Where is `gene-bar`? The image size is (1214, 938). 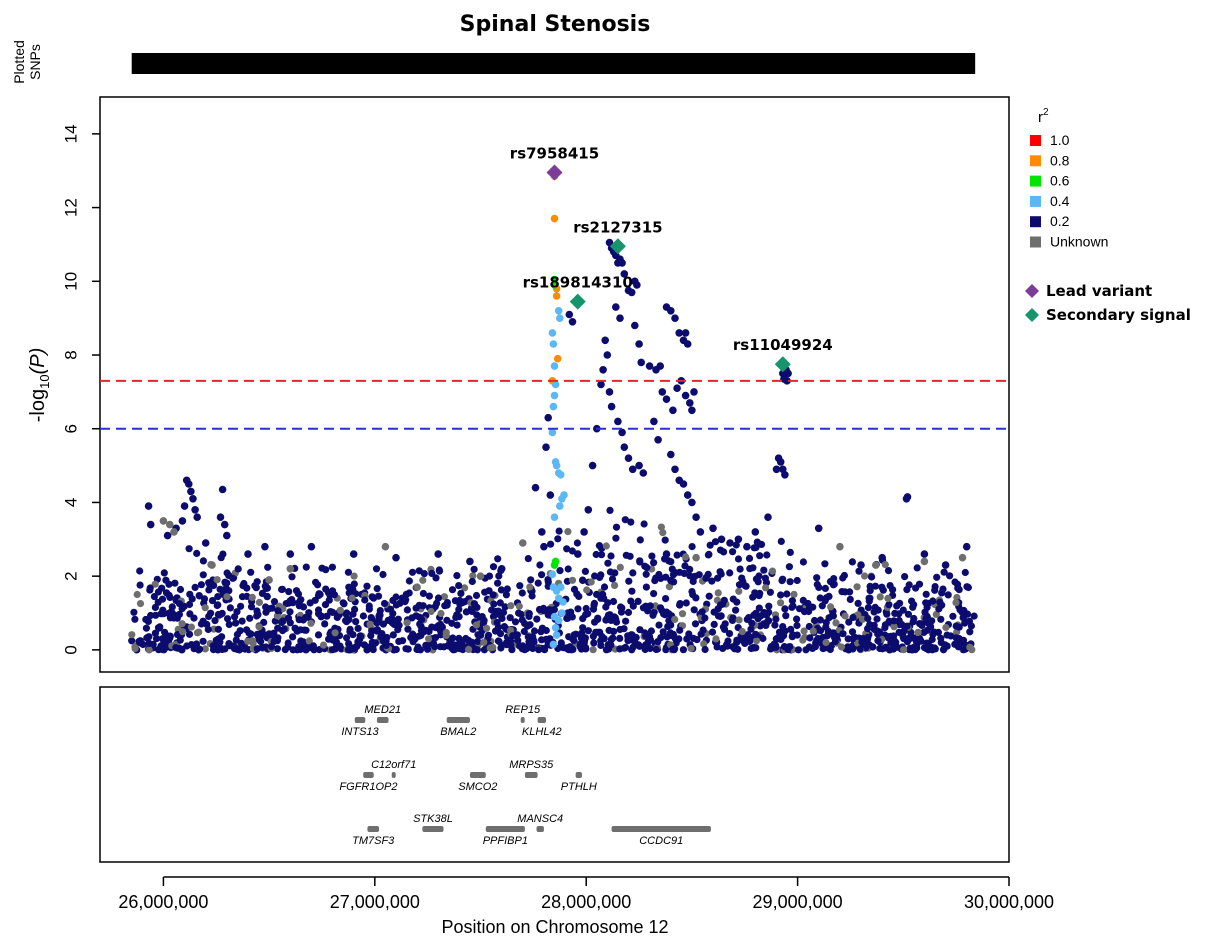 gene-bar is located at coordinates (531, 775).